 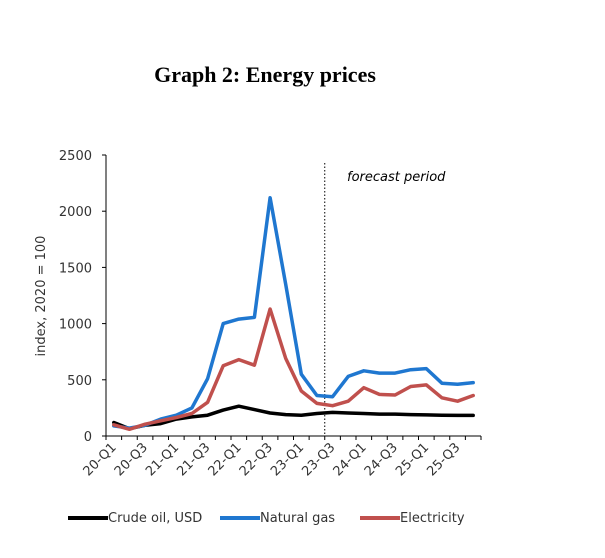 I want to click on series-line-crude-oil-usd, so click(x=293, y=417).